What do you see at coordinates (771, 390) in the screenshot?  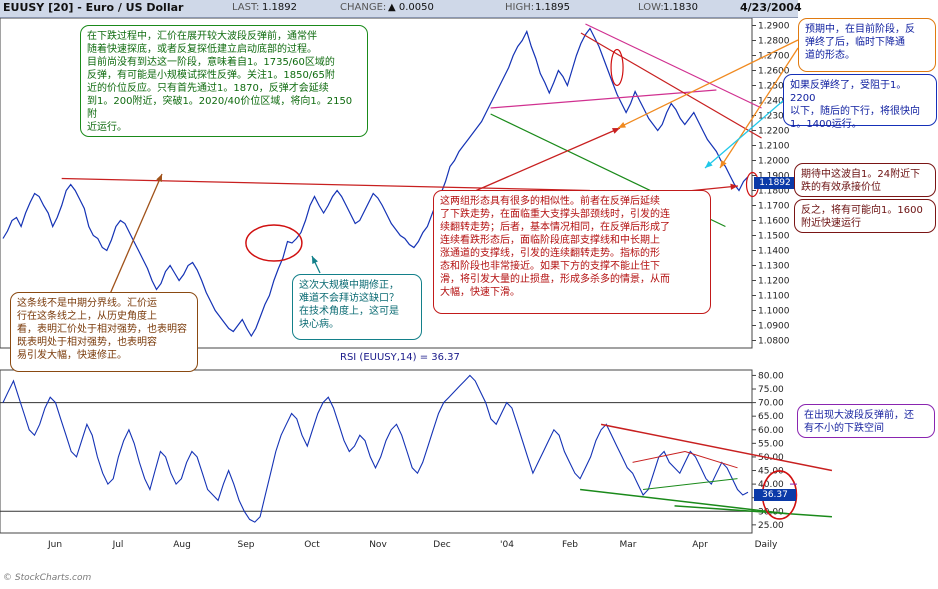 I see `rsi-tick-label: 75.00` at bounding box center [771, 390].